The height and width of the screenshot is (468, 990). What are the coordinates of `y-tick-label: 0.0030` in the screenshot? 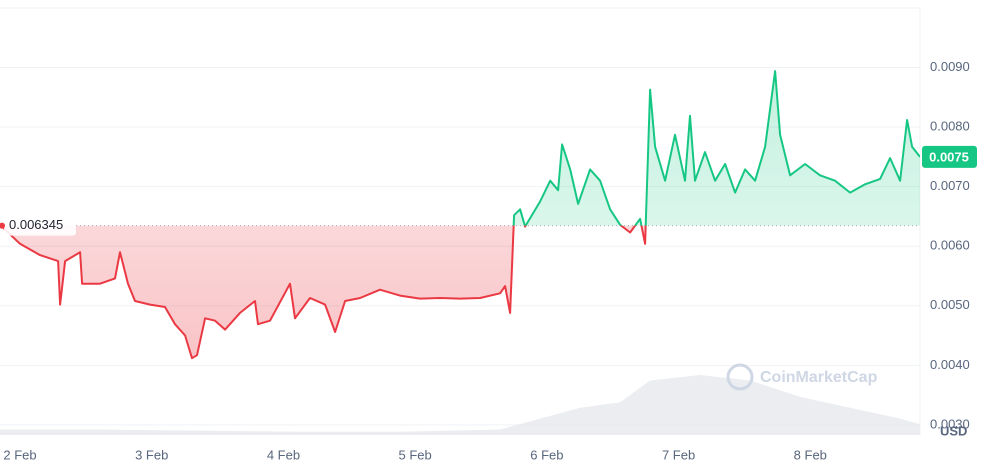 It's located at (950, 423).